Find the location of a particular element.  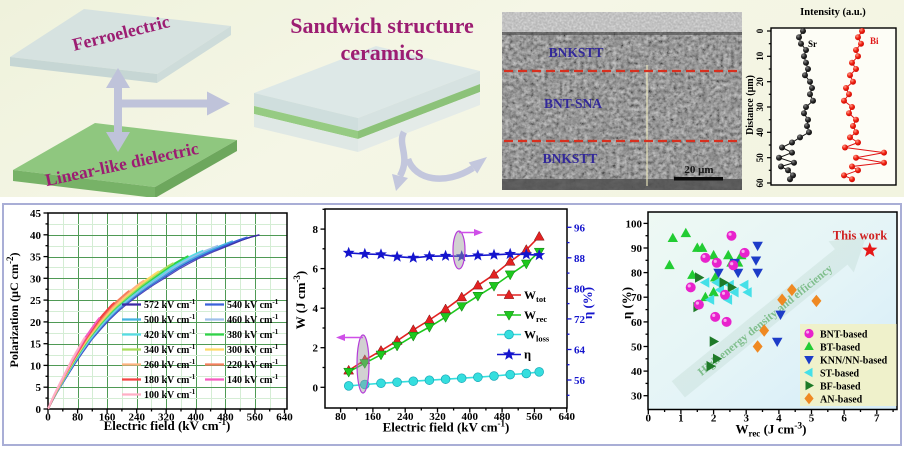

svg-text: 64 is located at coordinates (580, 351).